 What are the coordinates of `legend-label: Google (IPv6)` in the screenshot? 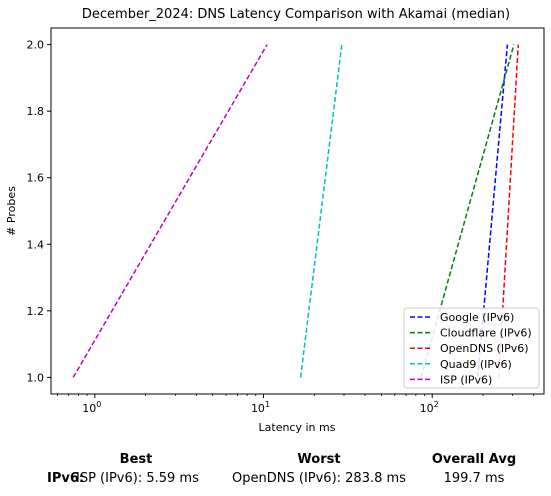 It's located at (477, 317).